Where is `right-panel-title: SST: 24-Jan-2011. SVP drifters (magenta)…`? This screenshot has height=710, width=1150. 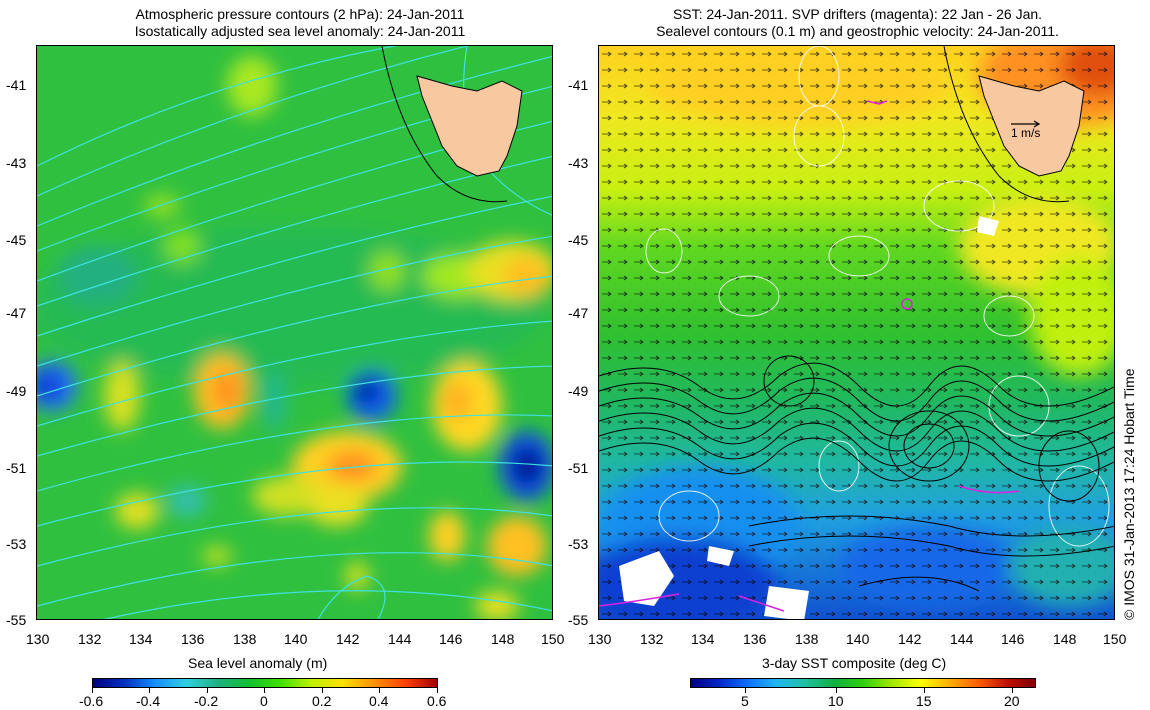 right-panel-title: SST: 24-Jan-2011. SVP drifters (magenta)… is located at coordinates (857, 23).